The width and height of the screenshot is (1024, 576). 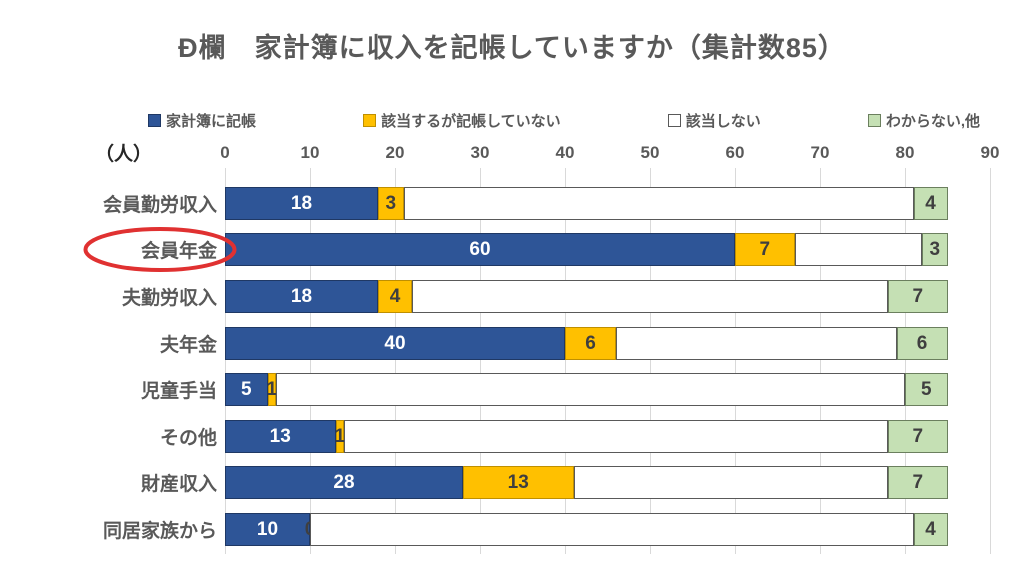 What do you see at coordinates (932, 121) in the screenshot?
I see `legend-label: わからない,他` at bounding box center [932, 121].